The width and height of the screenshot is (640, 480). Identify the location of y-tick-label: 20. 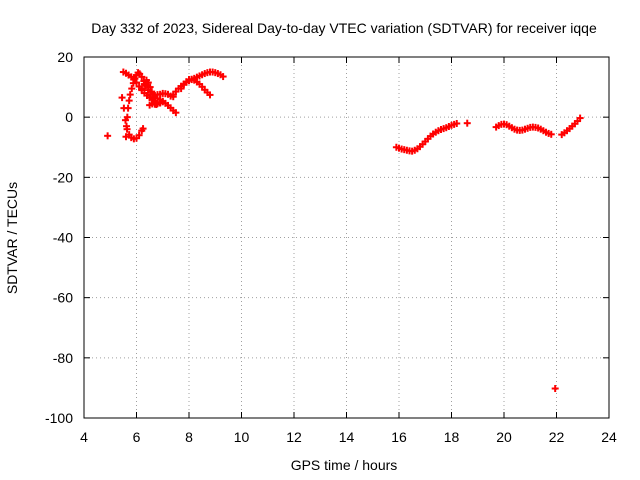
(65, 57).